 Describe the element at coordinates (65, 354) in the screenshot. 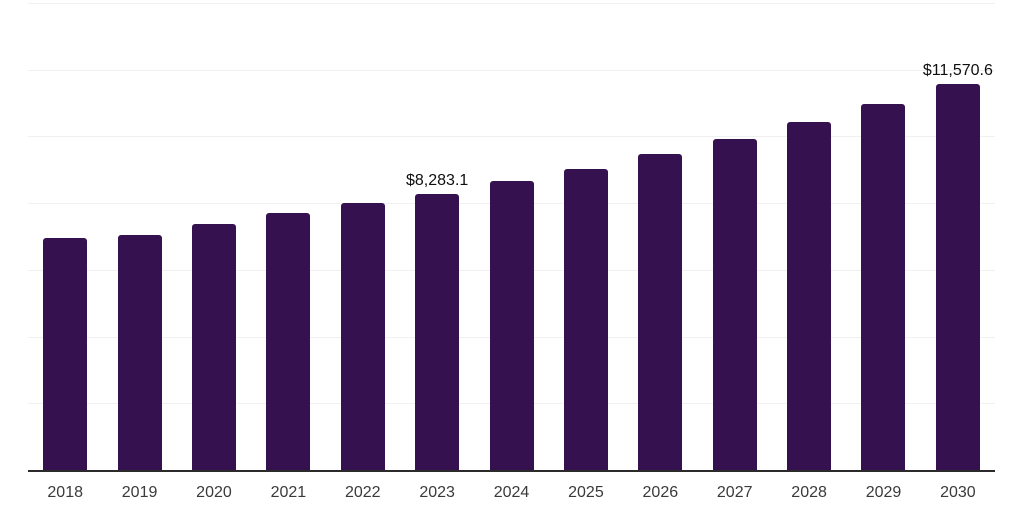

I see `bar-2018` at that location.